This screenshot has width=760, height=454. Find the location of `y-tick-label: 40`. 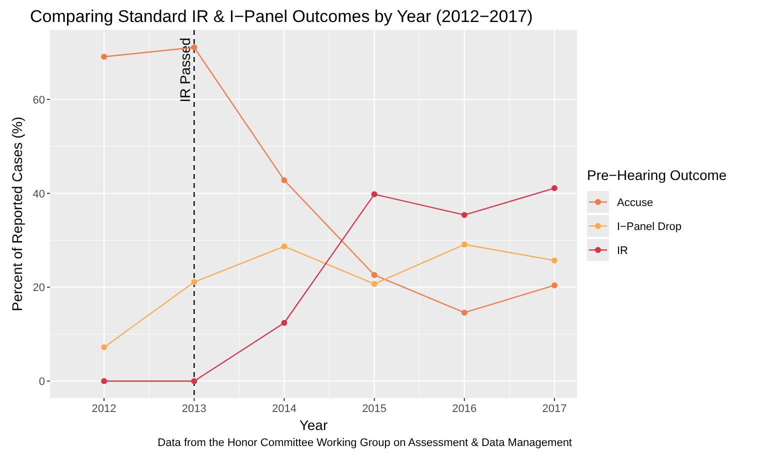

y-tick-label: 40 is located at coordinates (38, 194).